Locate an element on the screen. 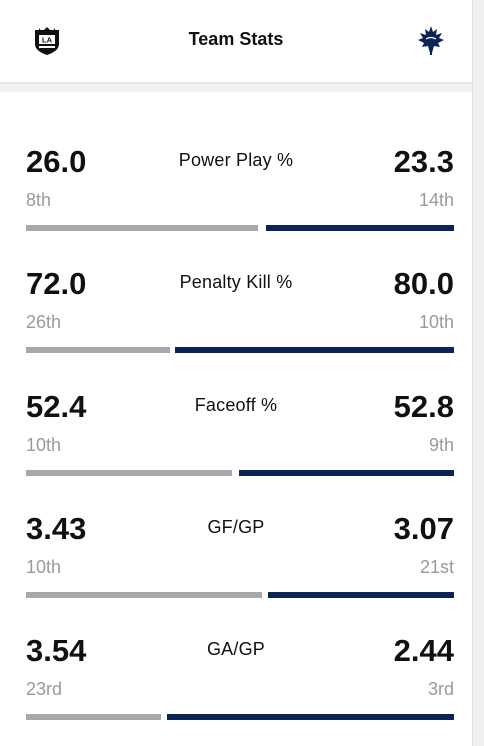 The height and width of the screenshot is (746, 484). stat-label: Faceoff % is located at coordinates (236, 405).